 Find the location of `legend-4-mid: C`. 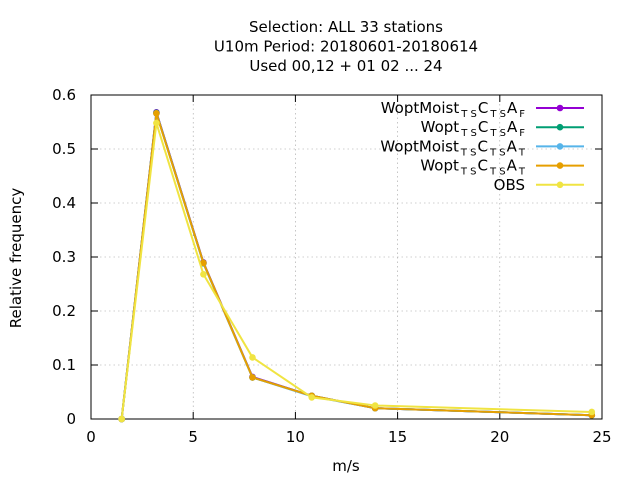

legend-4-mid: C is located at coordinates (483, 166).